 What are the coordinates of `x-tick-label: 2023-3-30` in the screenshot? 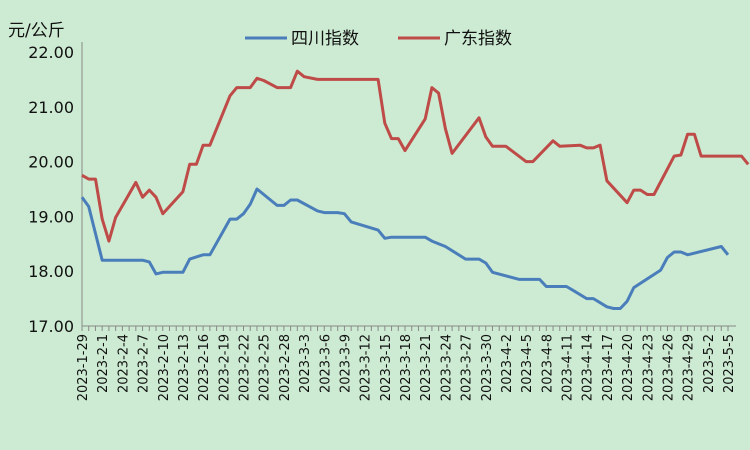 It's located at (487, 367).